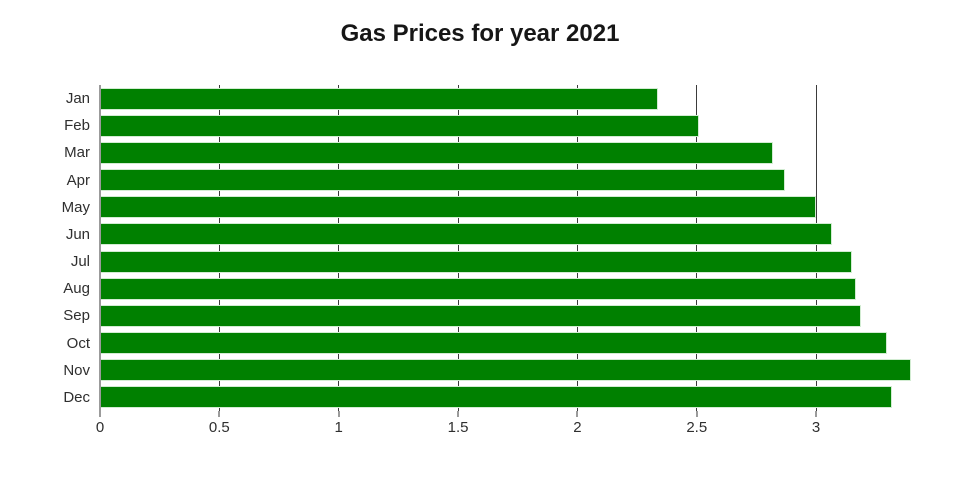 Image resolution: width=960 pixels, height=500 pixels. What do you see at coordinates (466, 234) in the screenshot?
I see `bar-jun` at bounding box center [466, 234].